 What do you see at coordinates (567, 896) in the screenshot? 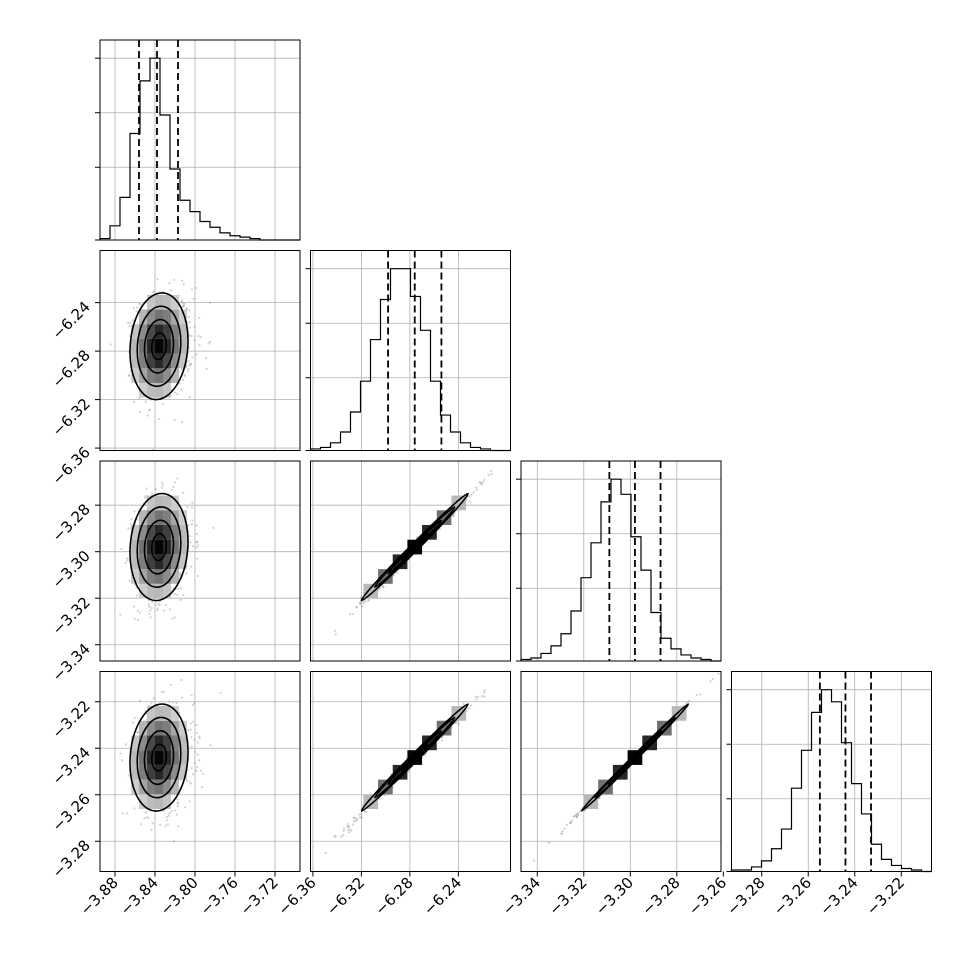
I see `x-tick-label: −3.32` at bounding box center [567, 896].